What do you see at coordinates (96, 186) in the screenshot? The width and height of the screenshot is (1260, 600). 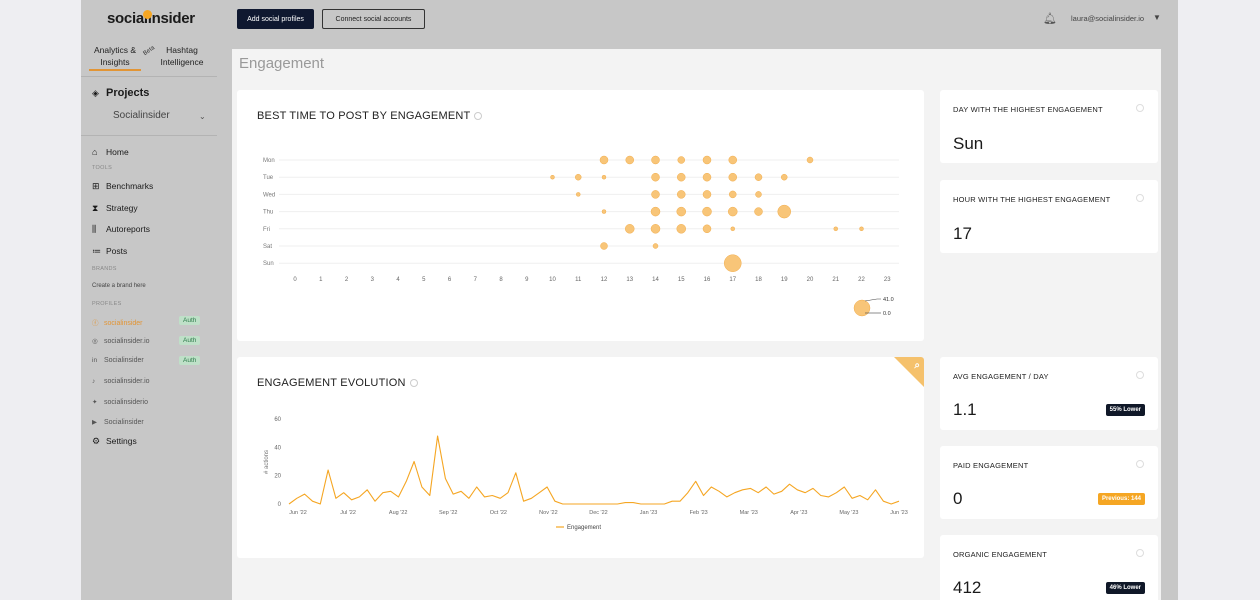 I see `grid-icon: ⊞` at bounding box center [96, 186].